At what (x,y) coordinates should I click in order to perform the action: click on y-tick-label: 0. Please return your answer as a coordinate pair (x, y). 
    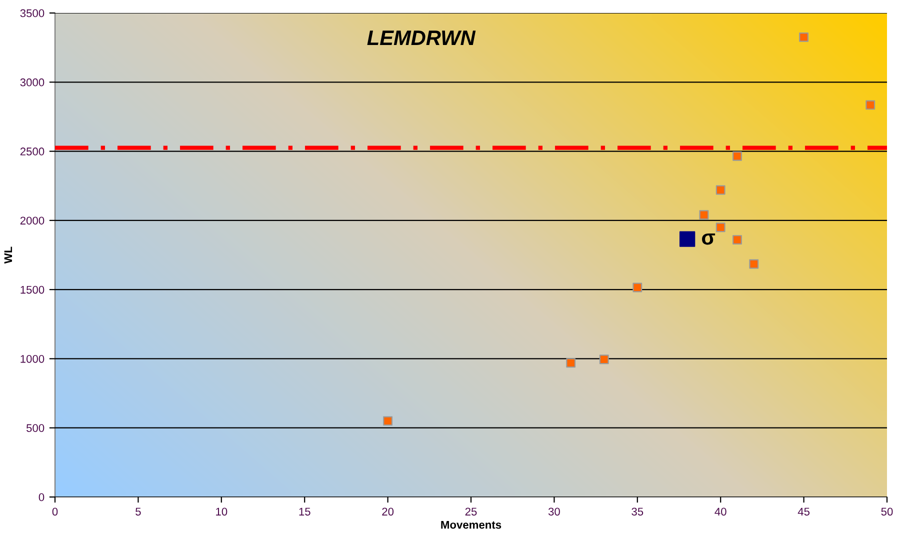
    Looking at the image, I should click on (41, 497).